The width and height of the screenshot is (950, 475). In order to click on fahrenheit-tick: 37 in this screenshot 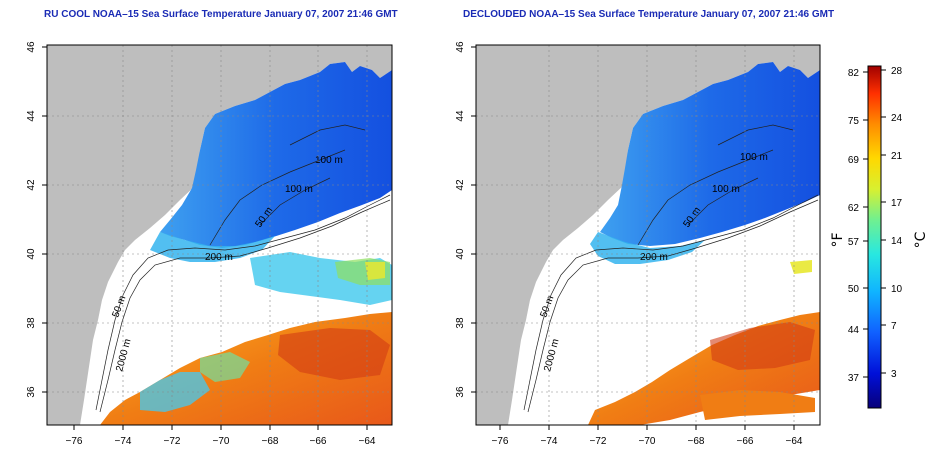, I will do `click(854, 378)`.